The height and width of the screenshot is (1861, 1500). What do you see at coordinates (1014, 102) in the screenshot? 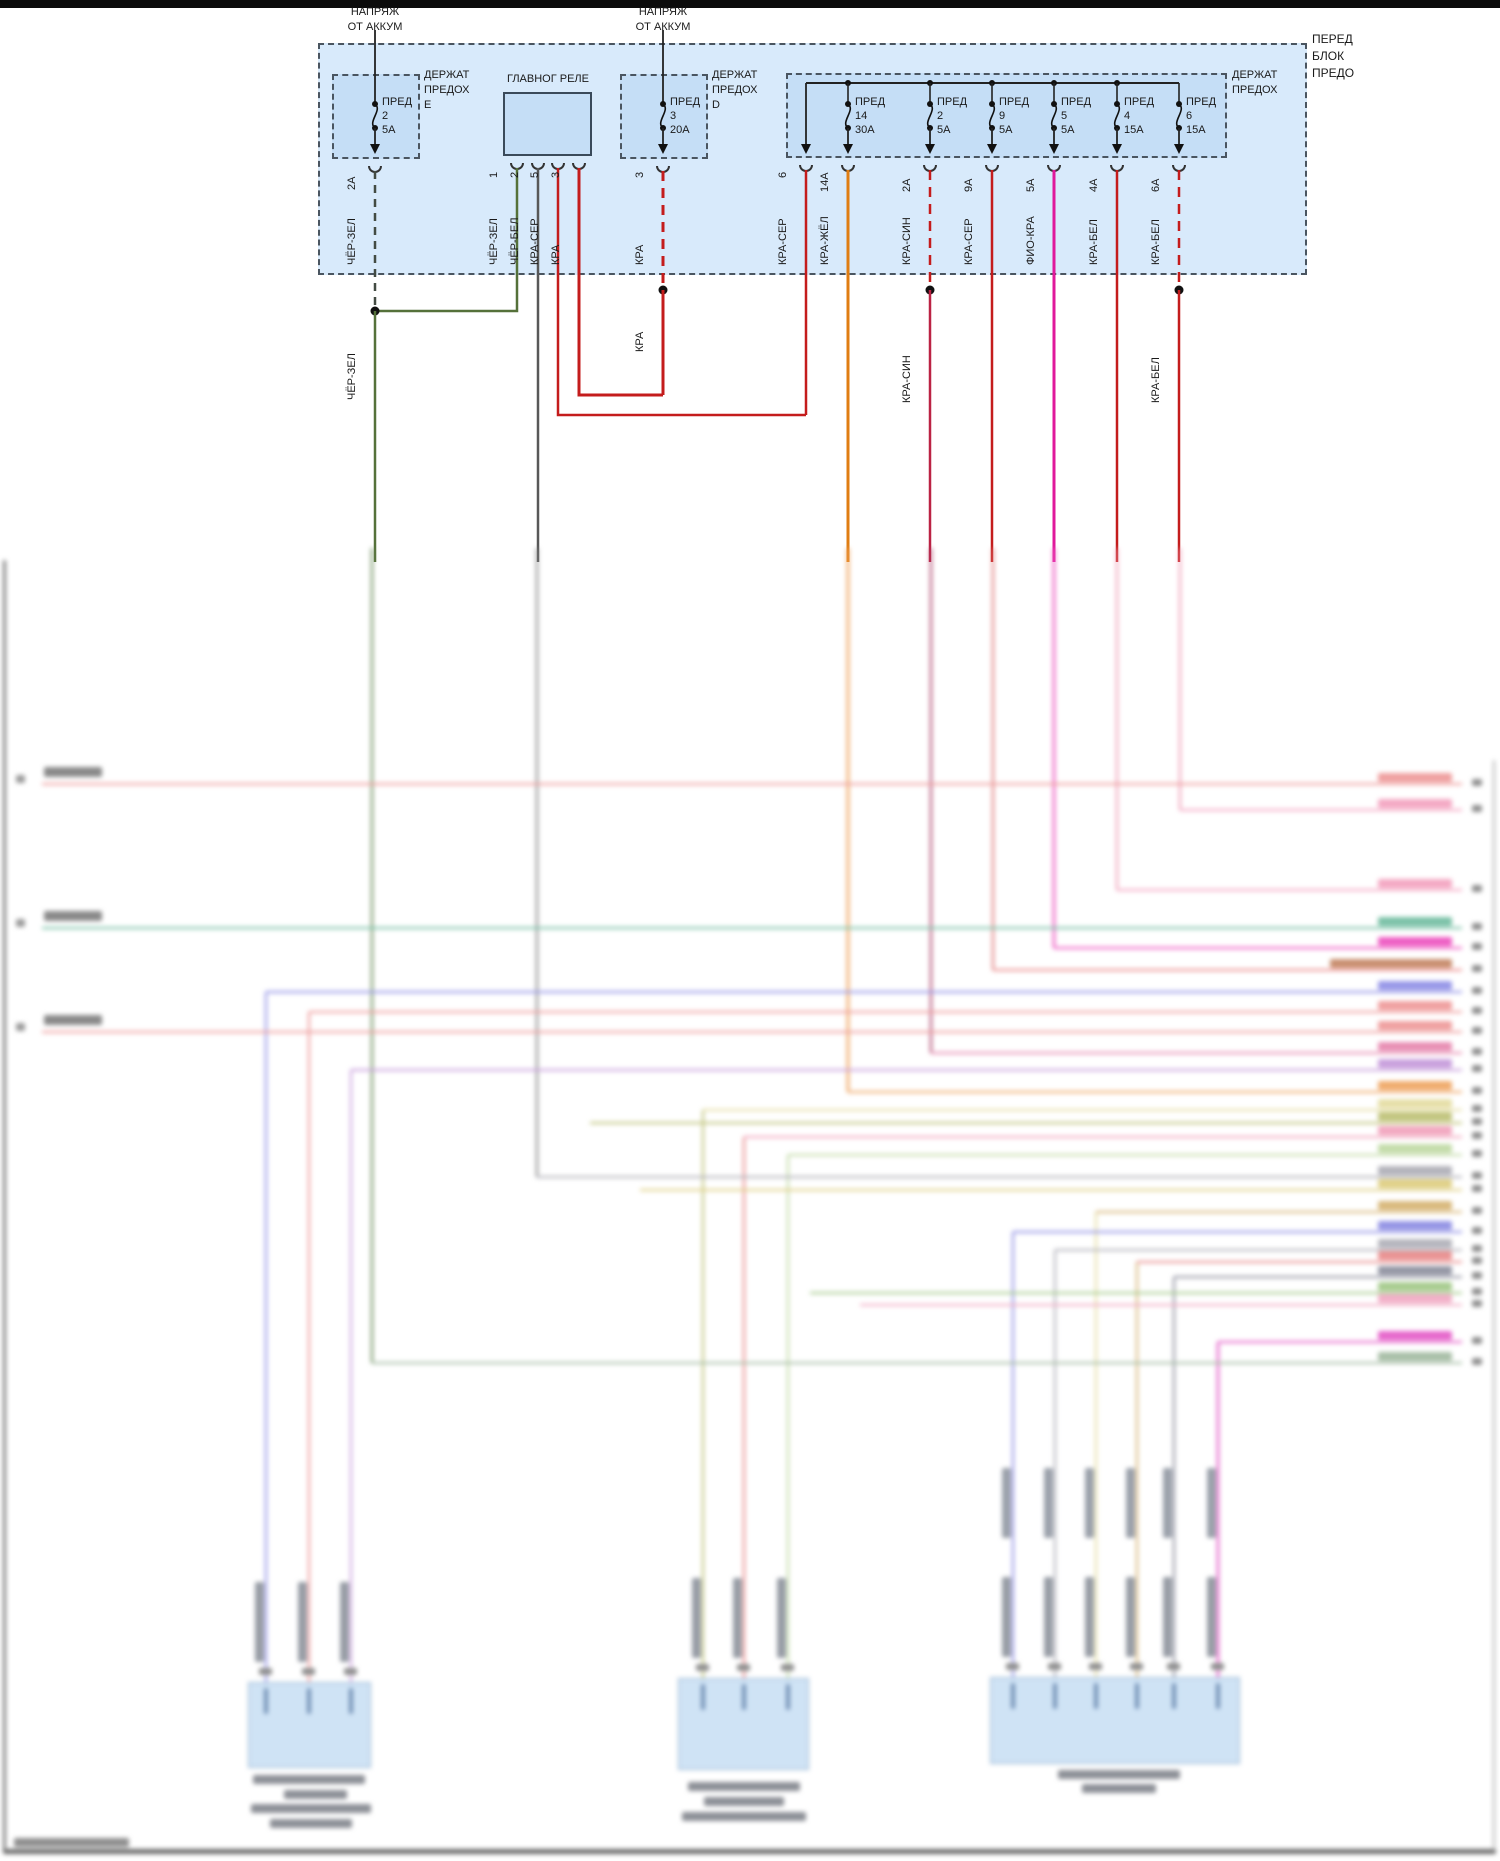
I see `fuse-main-3-name: ПРЕД` at bounding box center [1014, 102].